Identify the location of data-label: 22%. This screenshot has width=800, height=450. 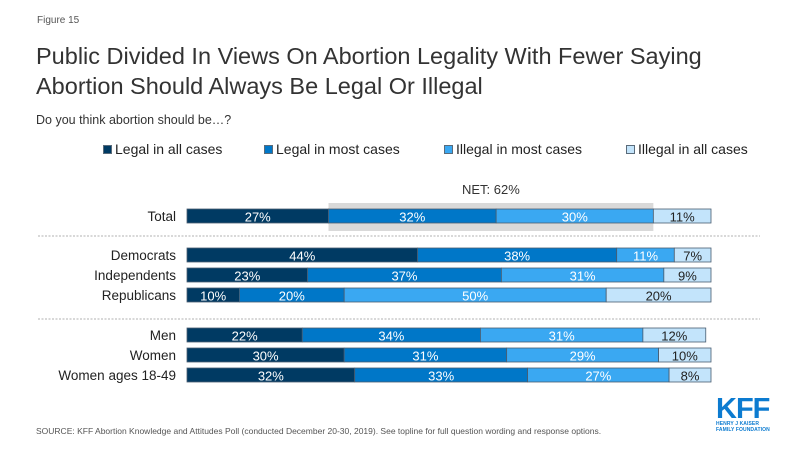
(245, 336).